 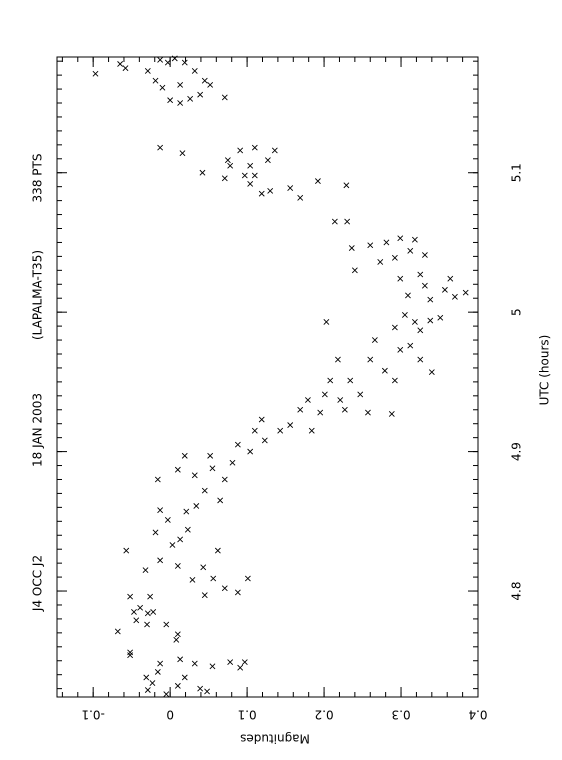 What do you see at coordinates (517, 172) in the screenshot?
I see `x-tick-label: 5.1` at bounding box center [517, 172].